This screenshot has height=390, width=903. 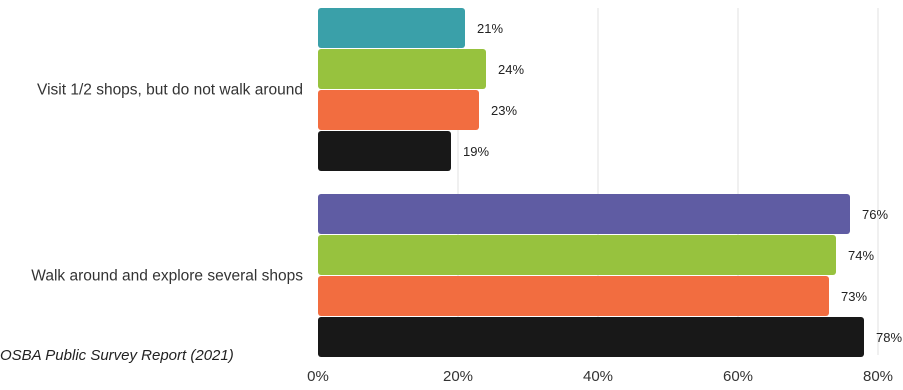 What do you see at coordinates (889, 337) in the screenshot?
I see `data-label: 78%` at bounding box center [889, 337].